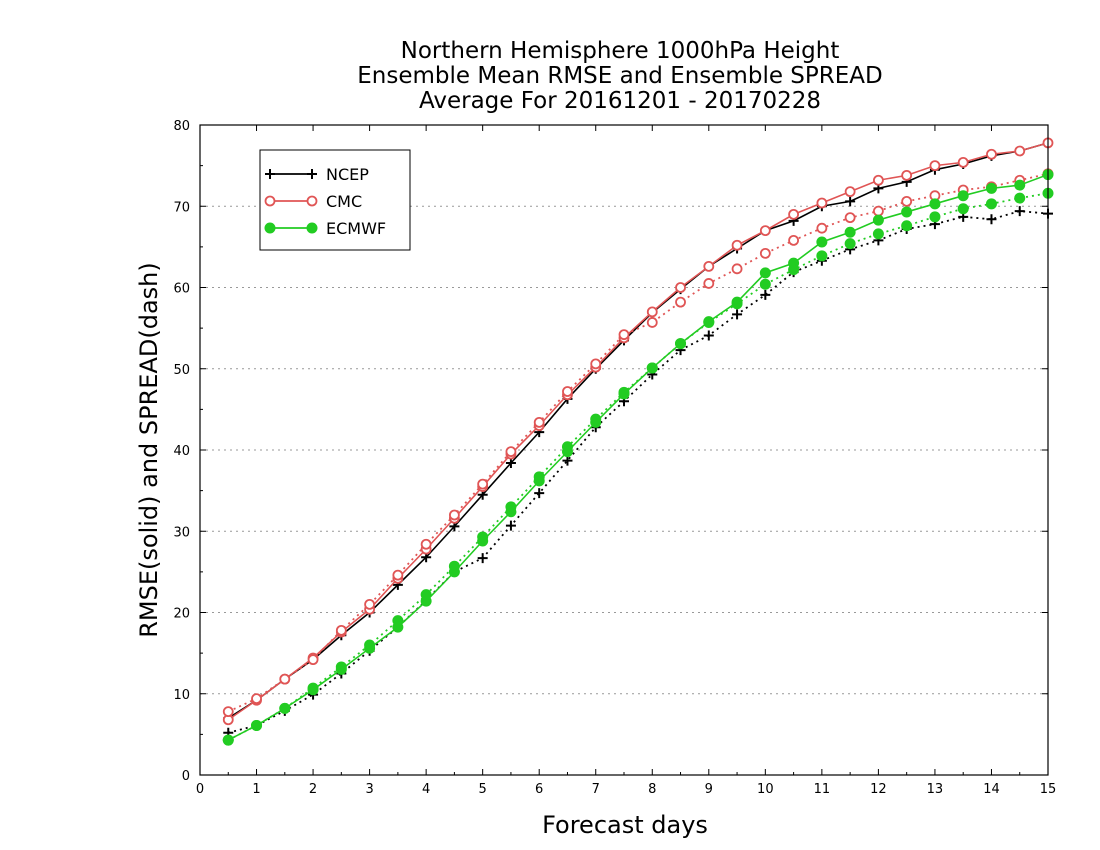 Image resolution: width=1100 pixels, height=850 pixels. What do you see at coordinates (991, 789) in the screenshot?
I see `x-tick-label: 14` at bounding box center [991, 789].